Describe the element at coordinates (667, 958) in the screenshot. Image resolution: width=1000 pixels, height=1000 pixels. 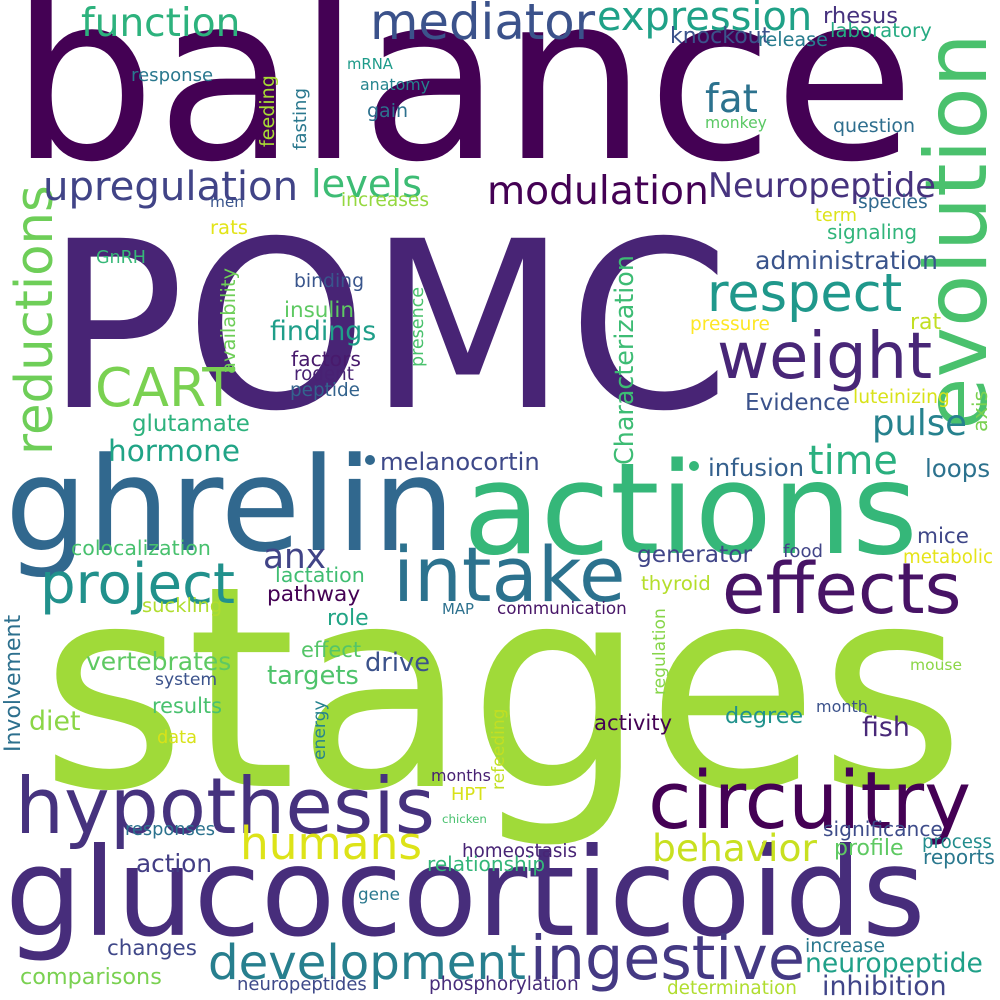
I see `word-ingestive: ingestive` at that location.